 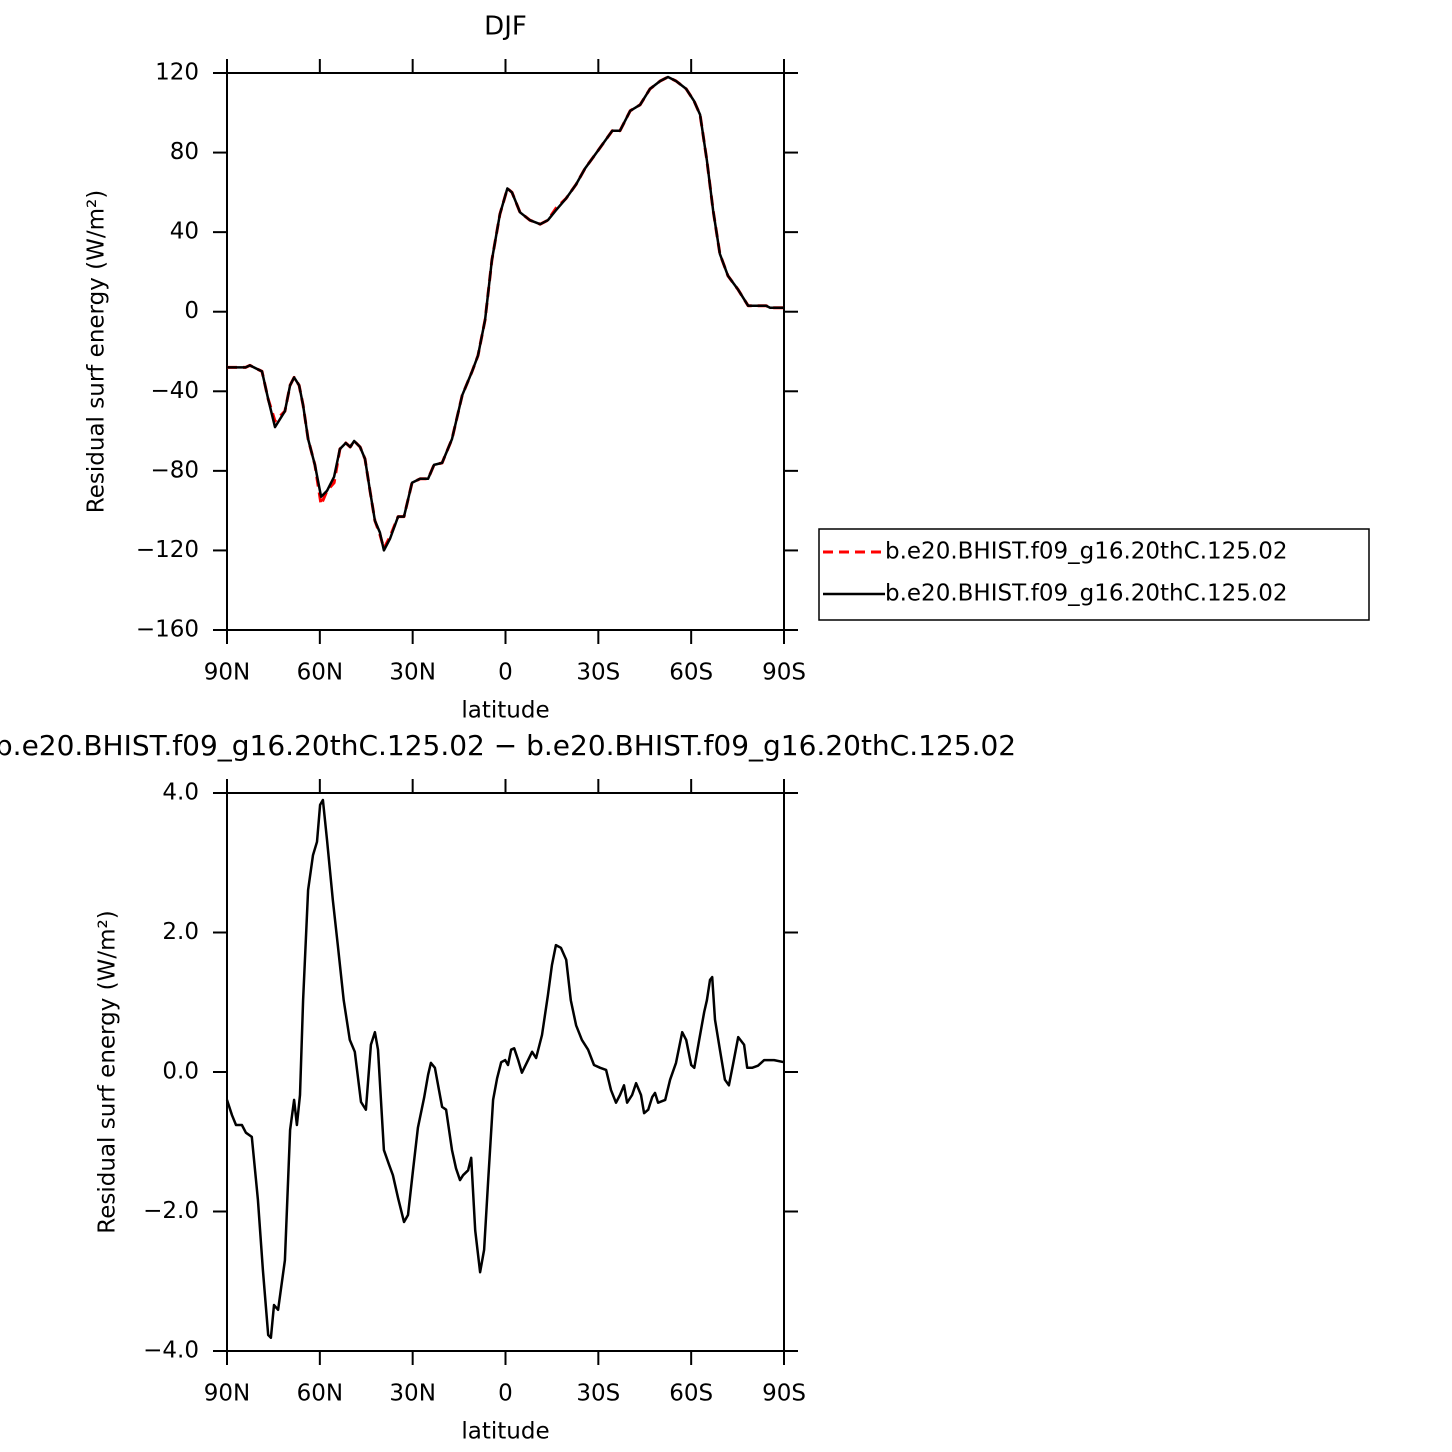 I want to click on y-tick-label: −4.0, so click(x=171, y=1351).